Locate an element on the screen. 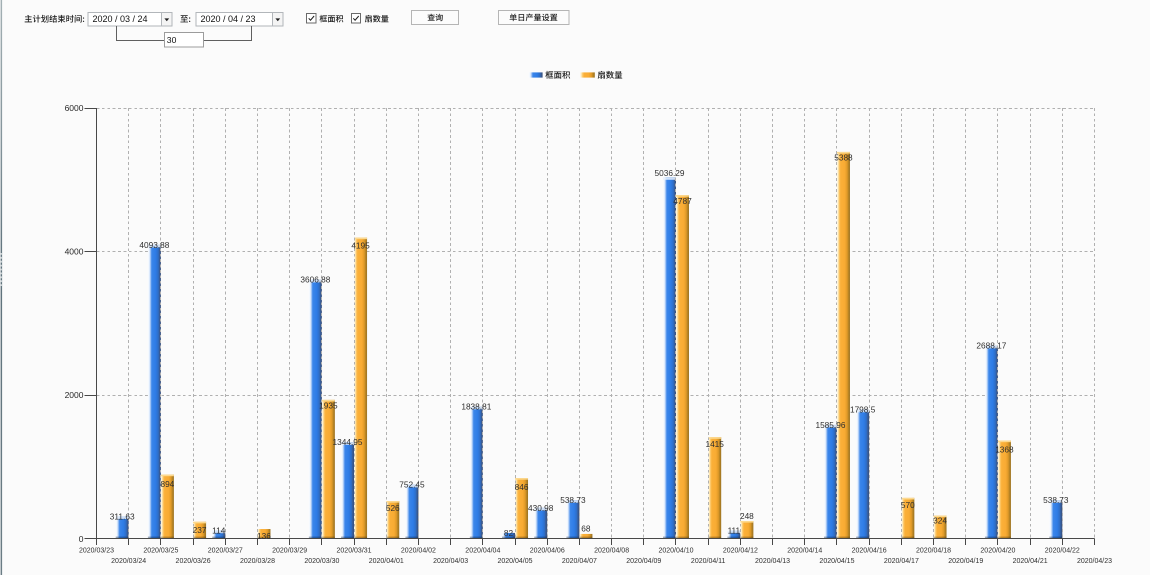 This screenshot has height=575, width=1150. svg-text: 2020/03/31 is located at coordinates (354, 551).